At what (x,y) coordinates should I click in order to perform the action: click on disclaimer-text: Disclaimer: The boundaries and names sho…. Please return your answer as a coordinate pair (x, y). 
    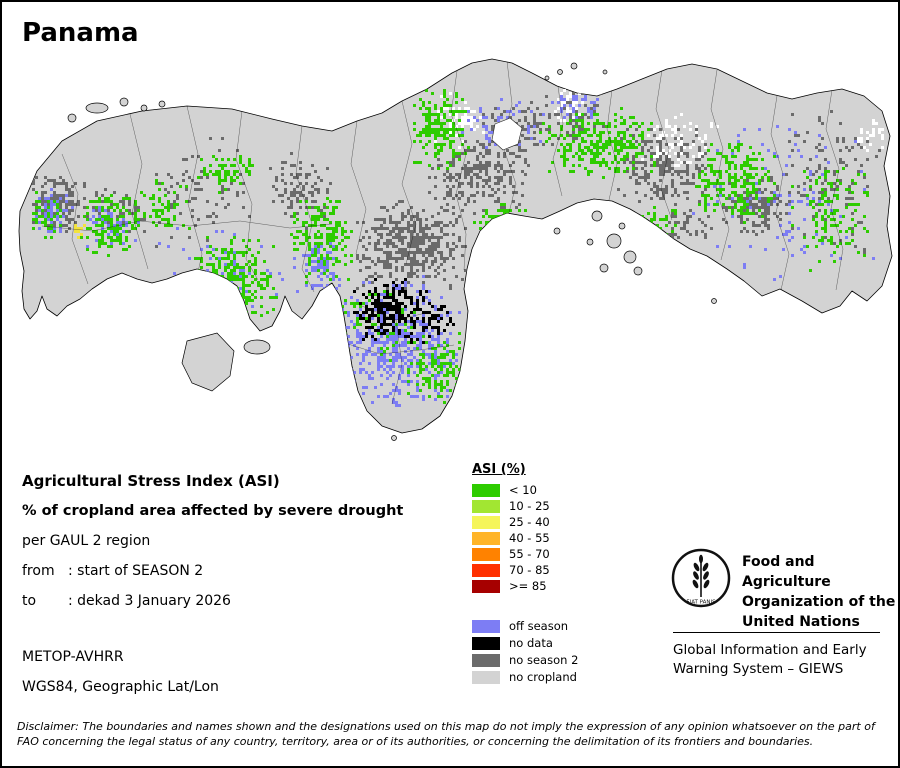
    Looking at the image, I should click on (446, 734).